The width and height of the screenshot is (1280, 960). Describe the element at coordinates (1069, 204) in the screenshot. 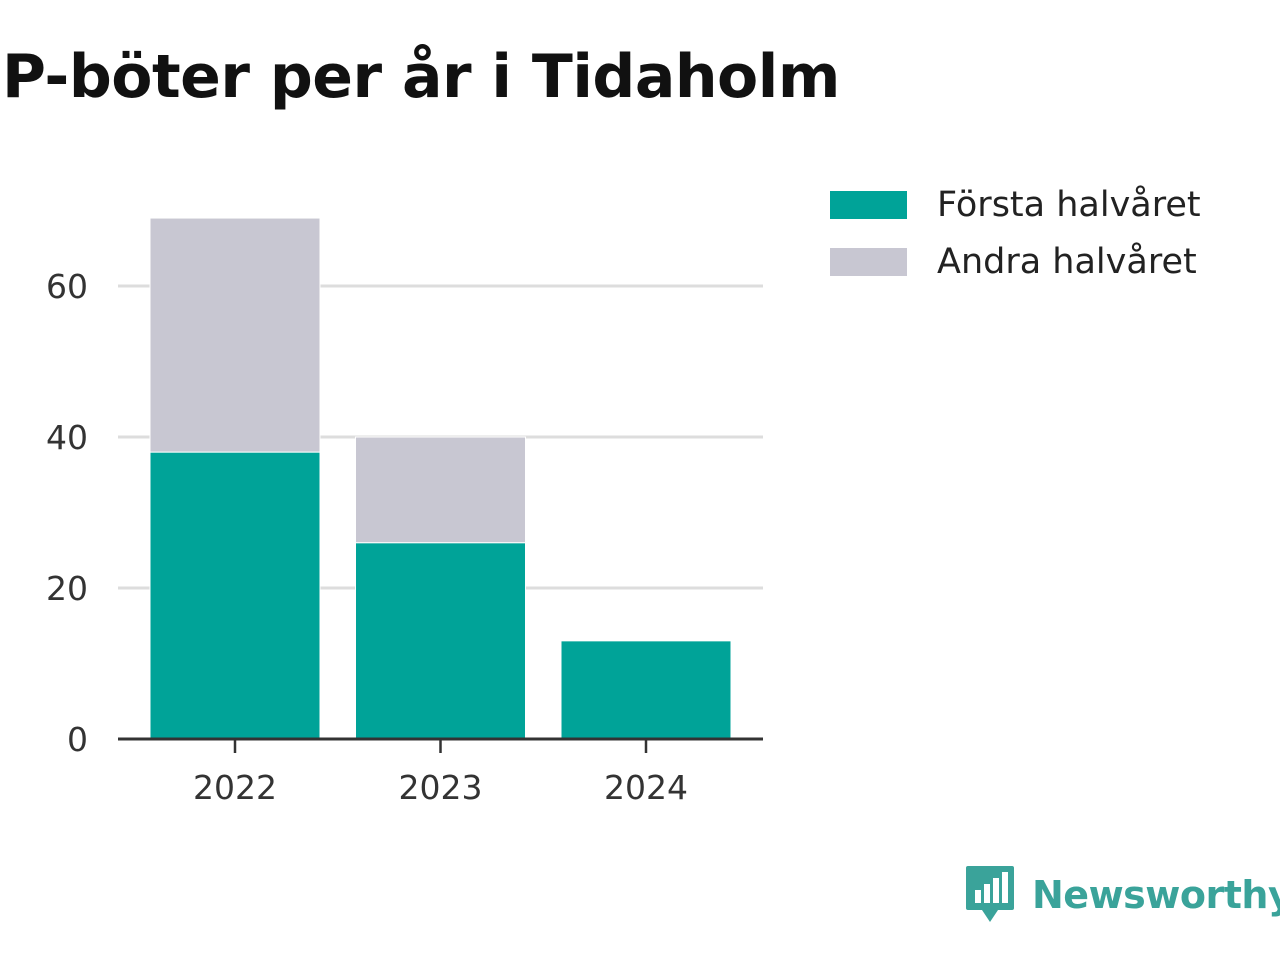

I see `legend-label-first-half: Första halvåret` at that location.